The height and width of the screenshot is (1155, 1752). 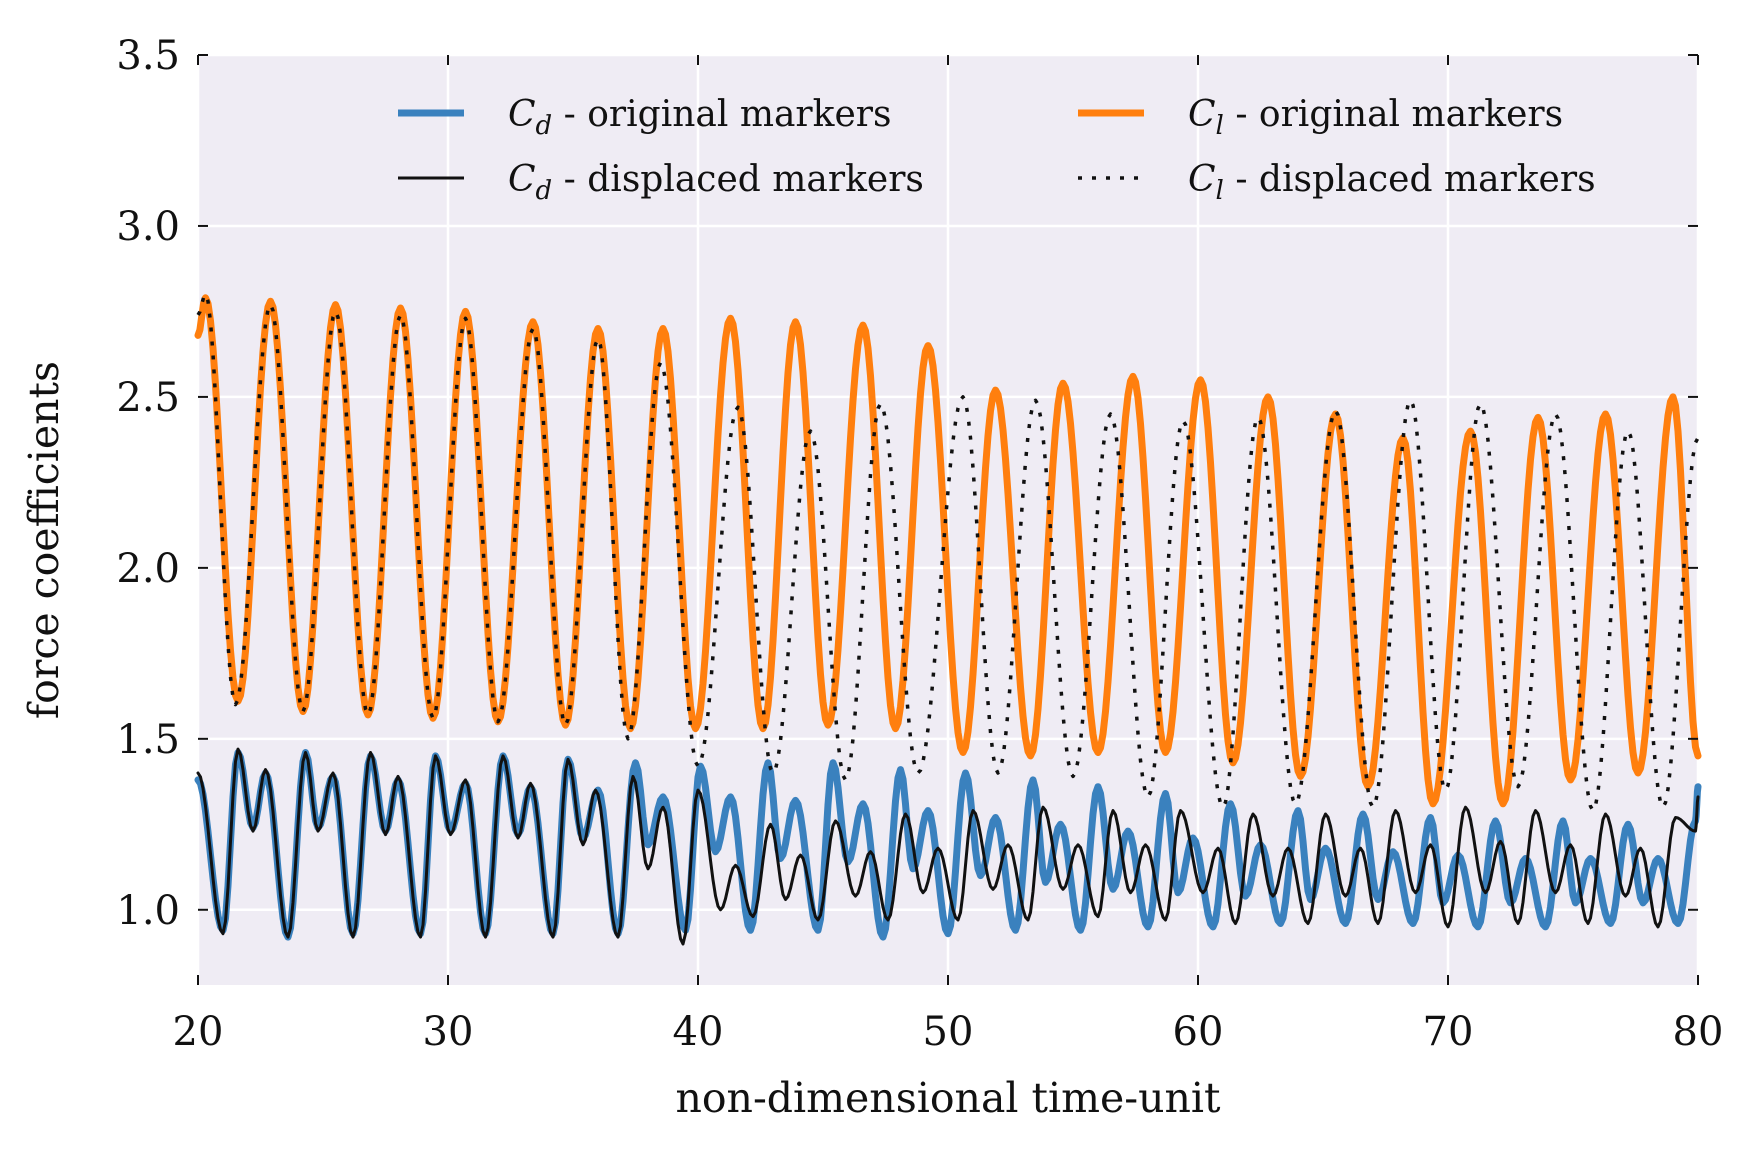 I want to click on x-tick-label: 50, so click(x=948, y=1032).